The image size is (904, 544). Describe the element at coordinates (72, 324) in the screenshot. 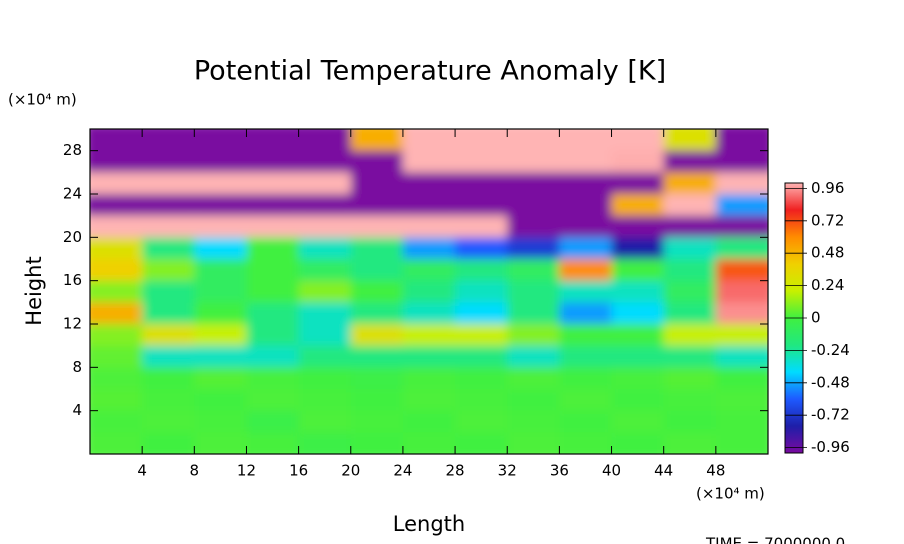

I see `y-tick-label: 12` at that location.